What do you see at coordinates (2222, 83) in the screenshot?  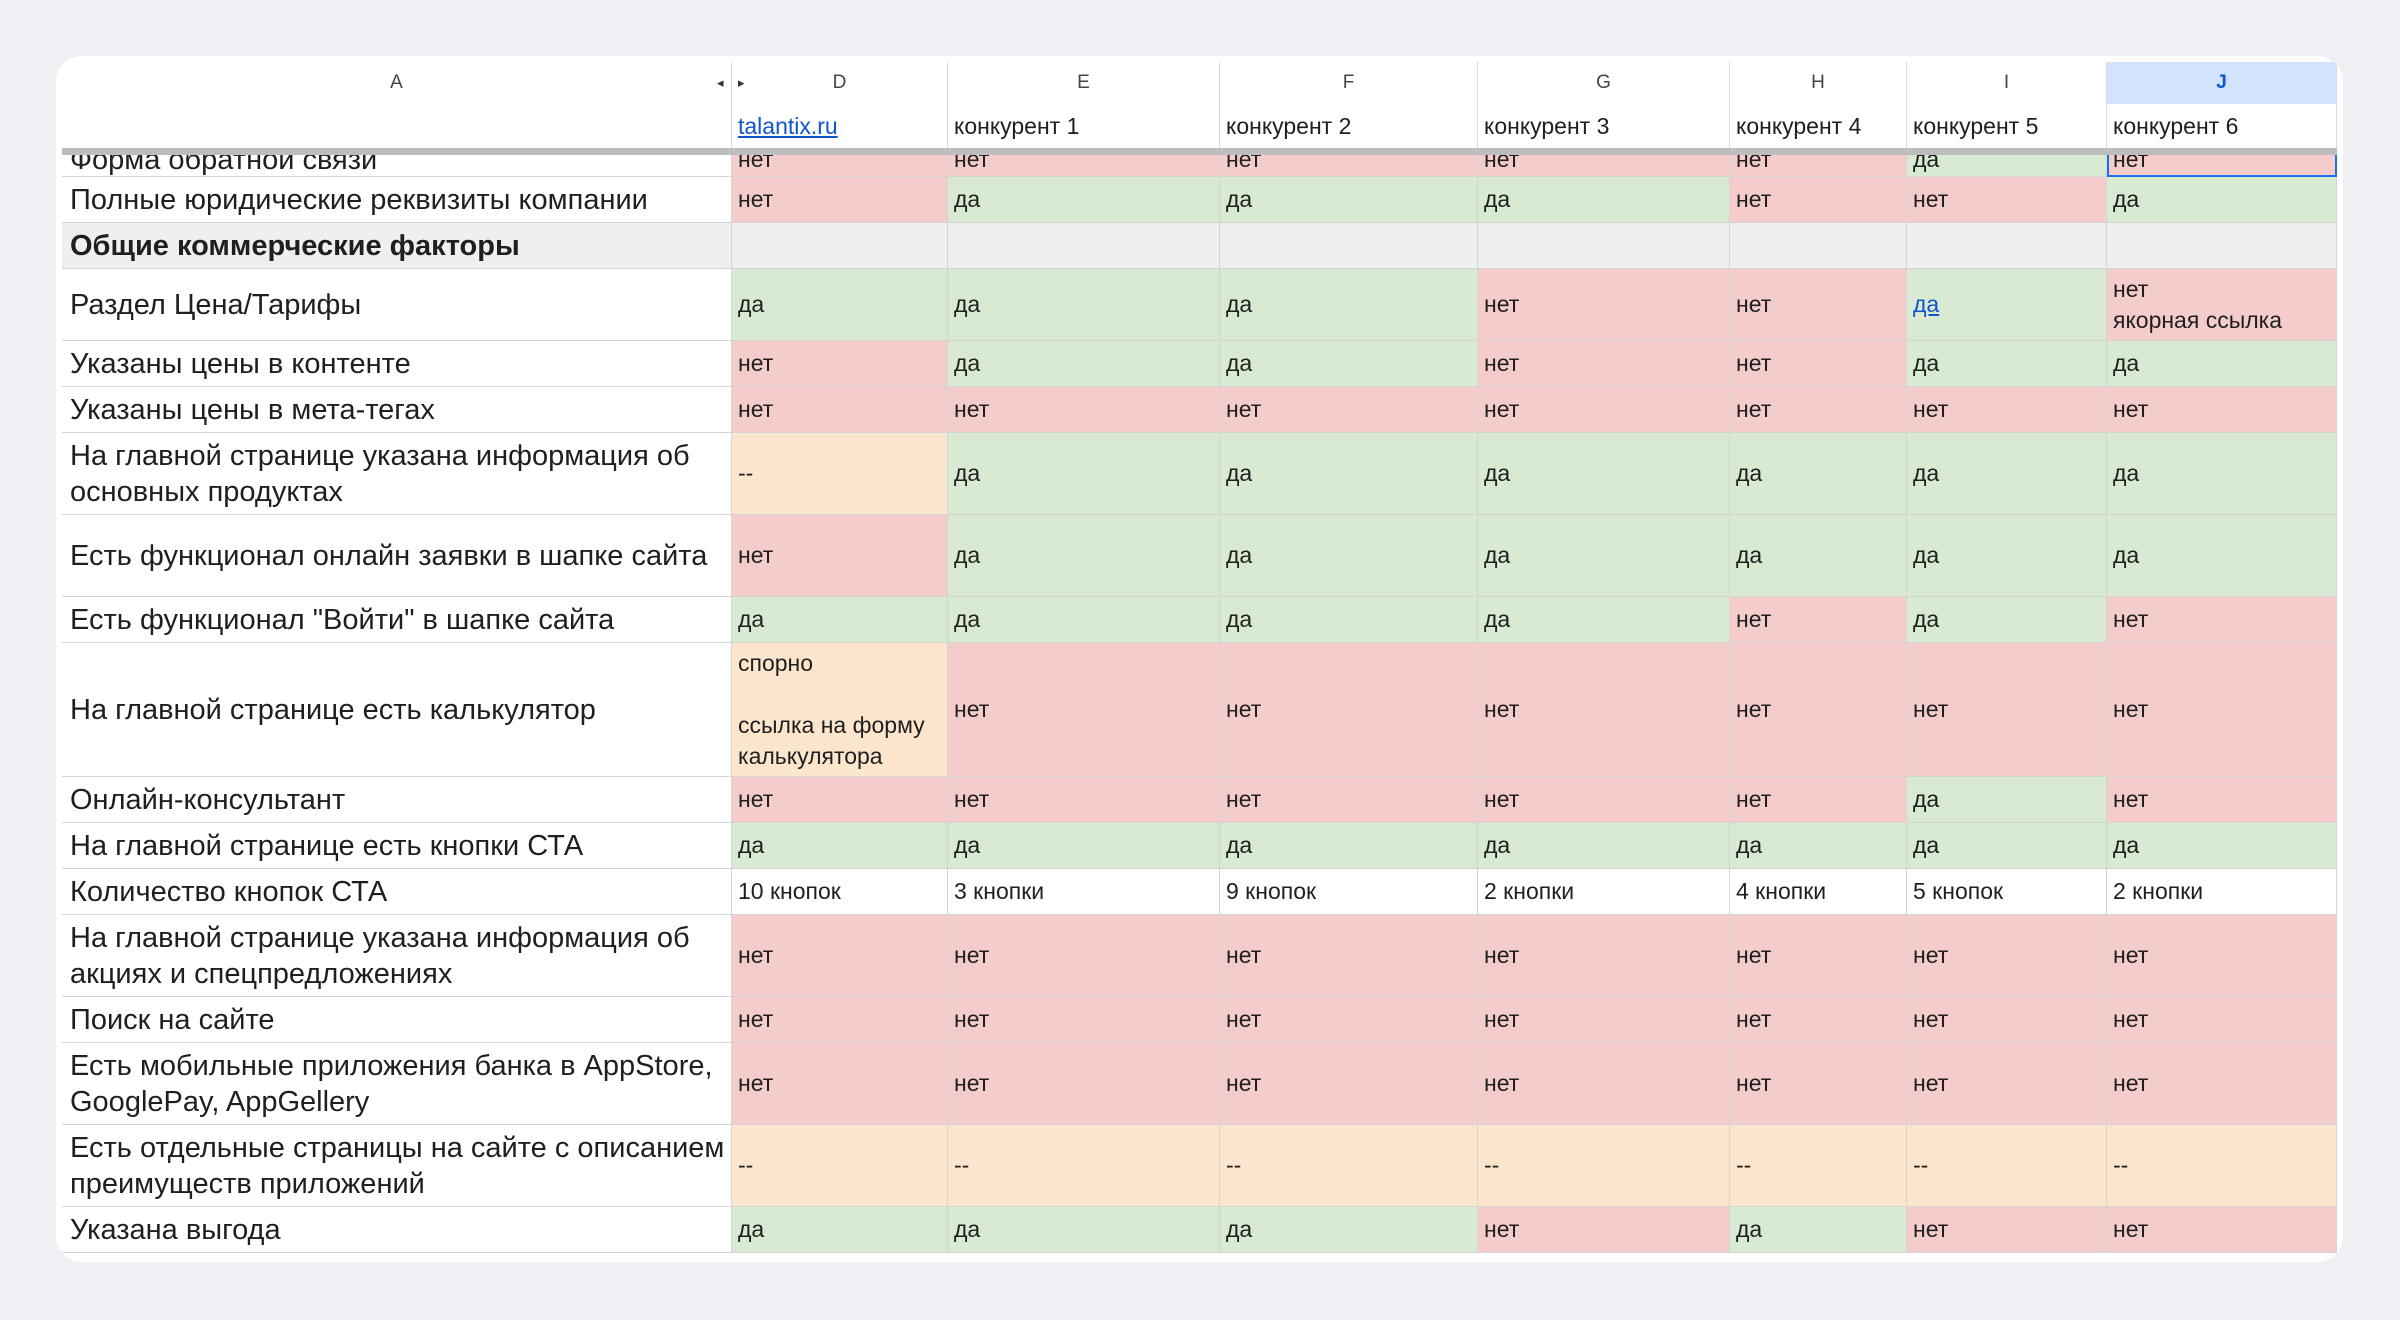 I see `column-header-j: J` at bounding box center [2222, 83].